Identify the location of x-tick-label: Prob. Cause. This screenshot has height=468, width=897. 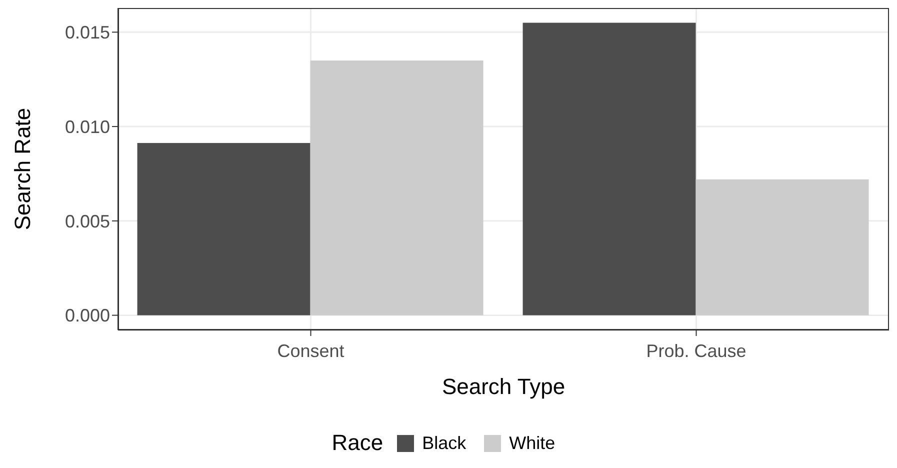
(696, 350).